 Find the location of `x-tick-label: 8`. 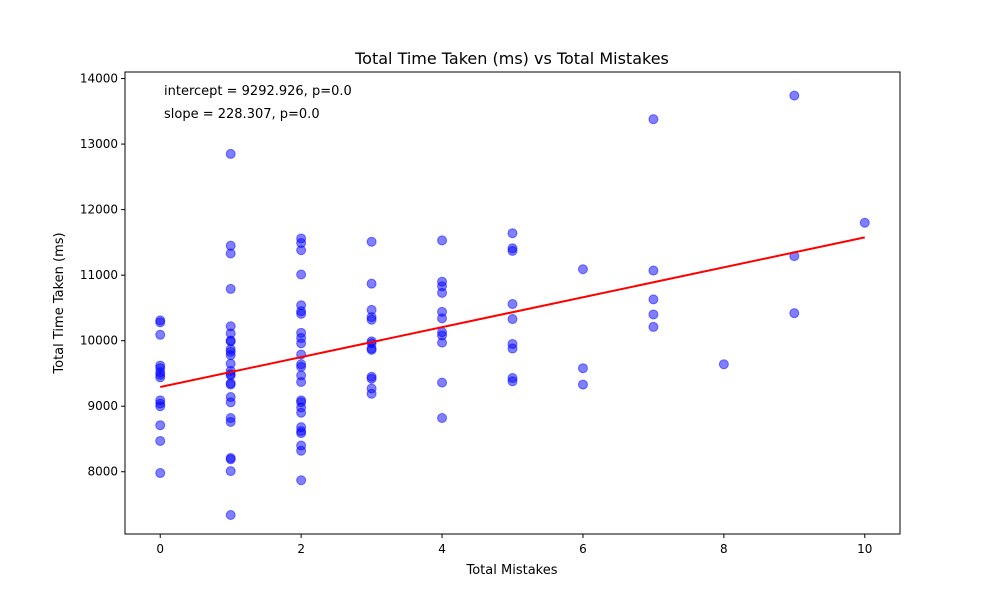

x-tick-label: 8 is located at coordinates (724, 549).